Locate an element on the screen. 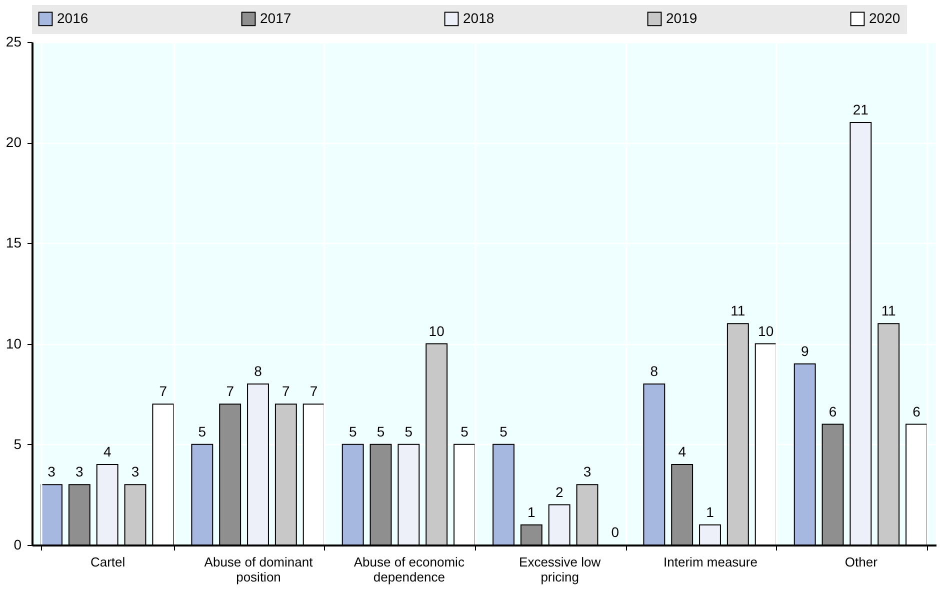  legend-label: 2018 is located at coordinates (478, 18).